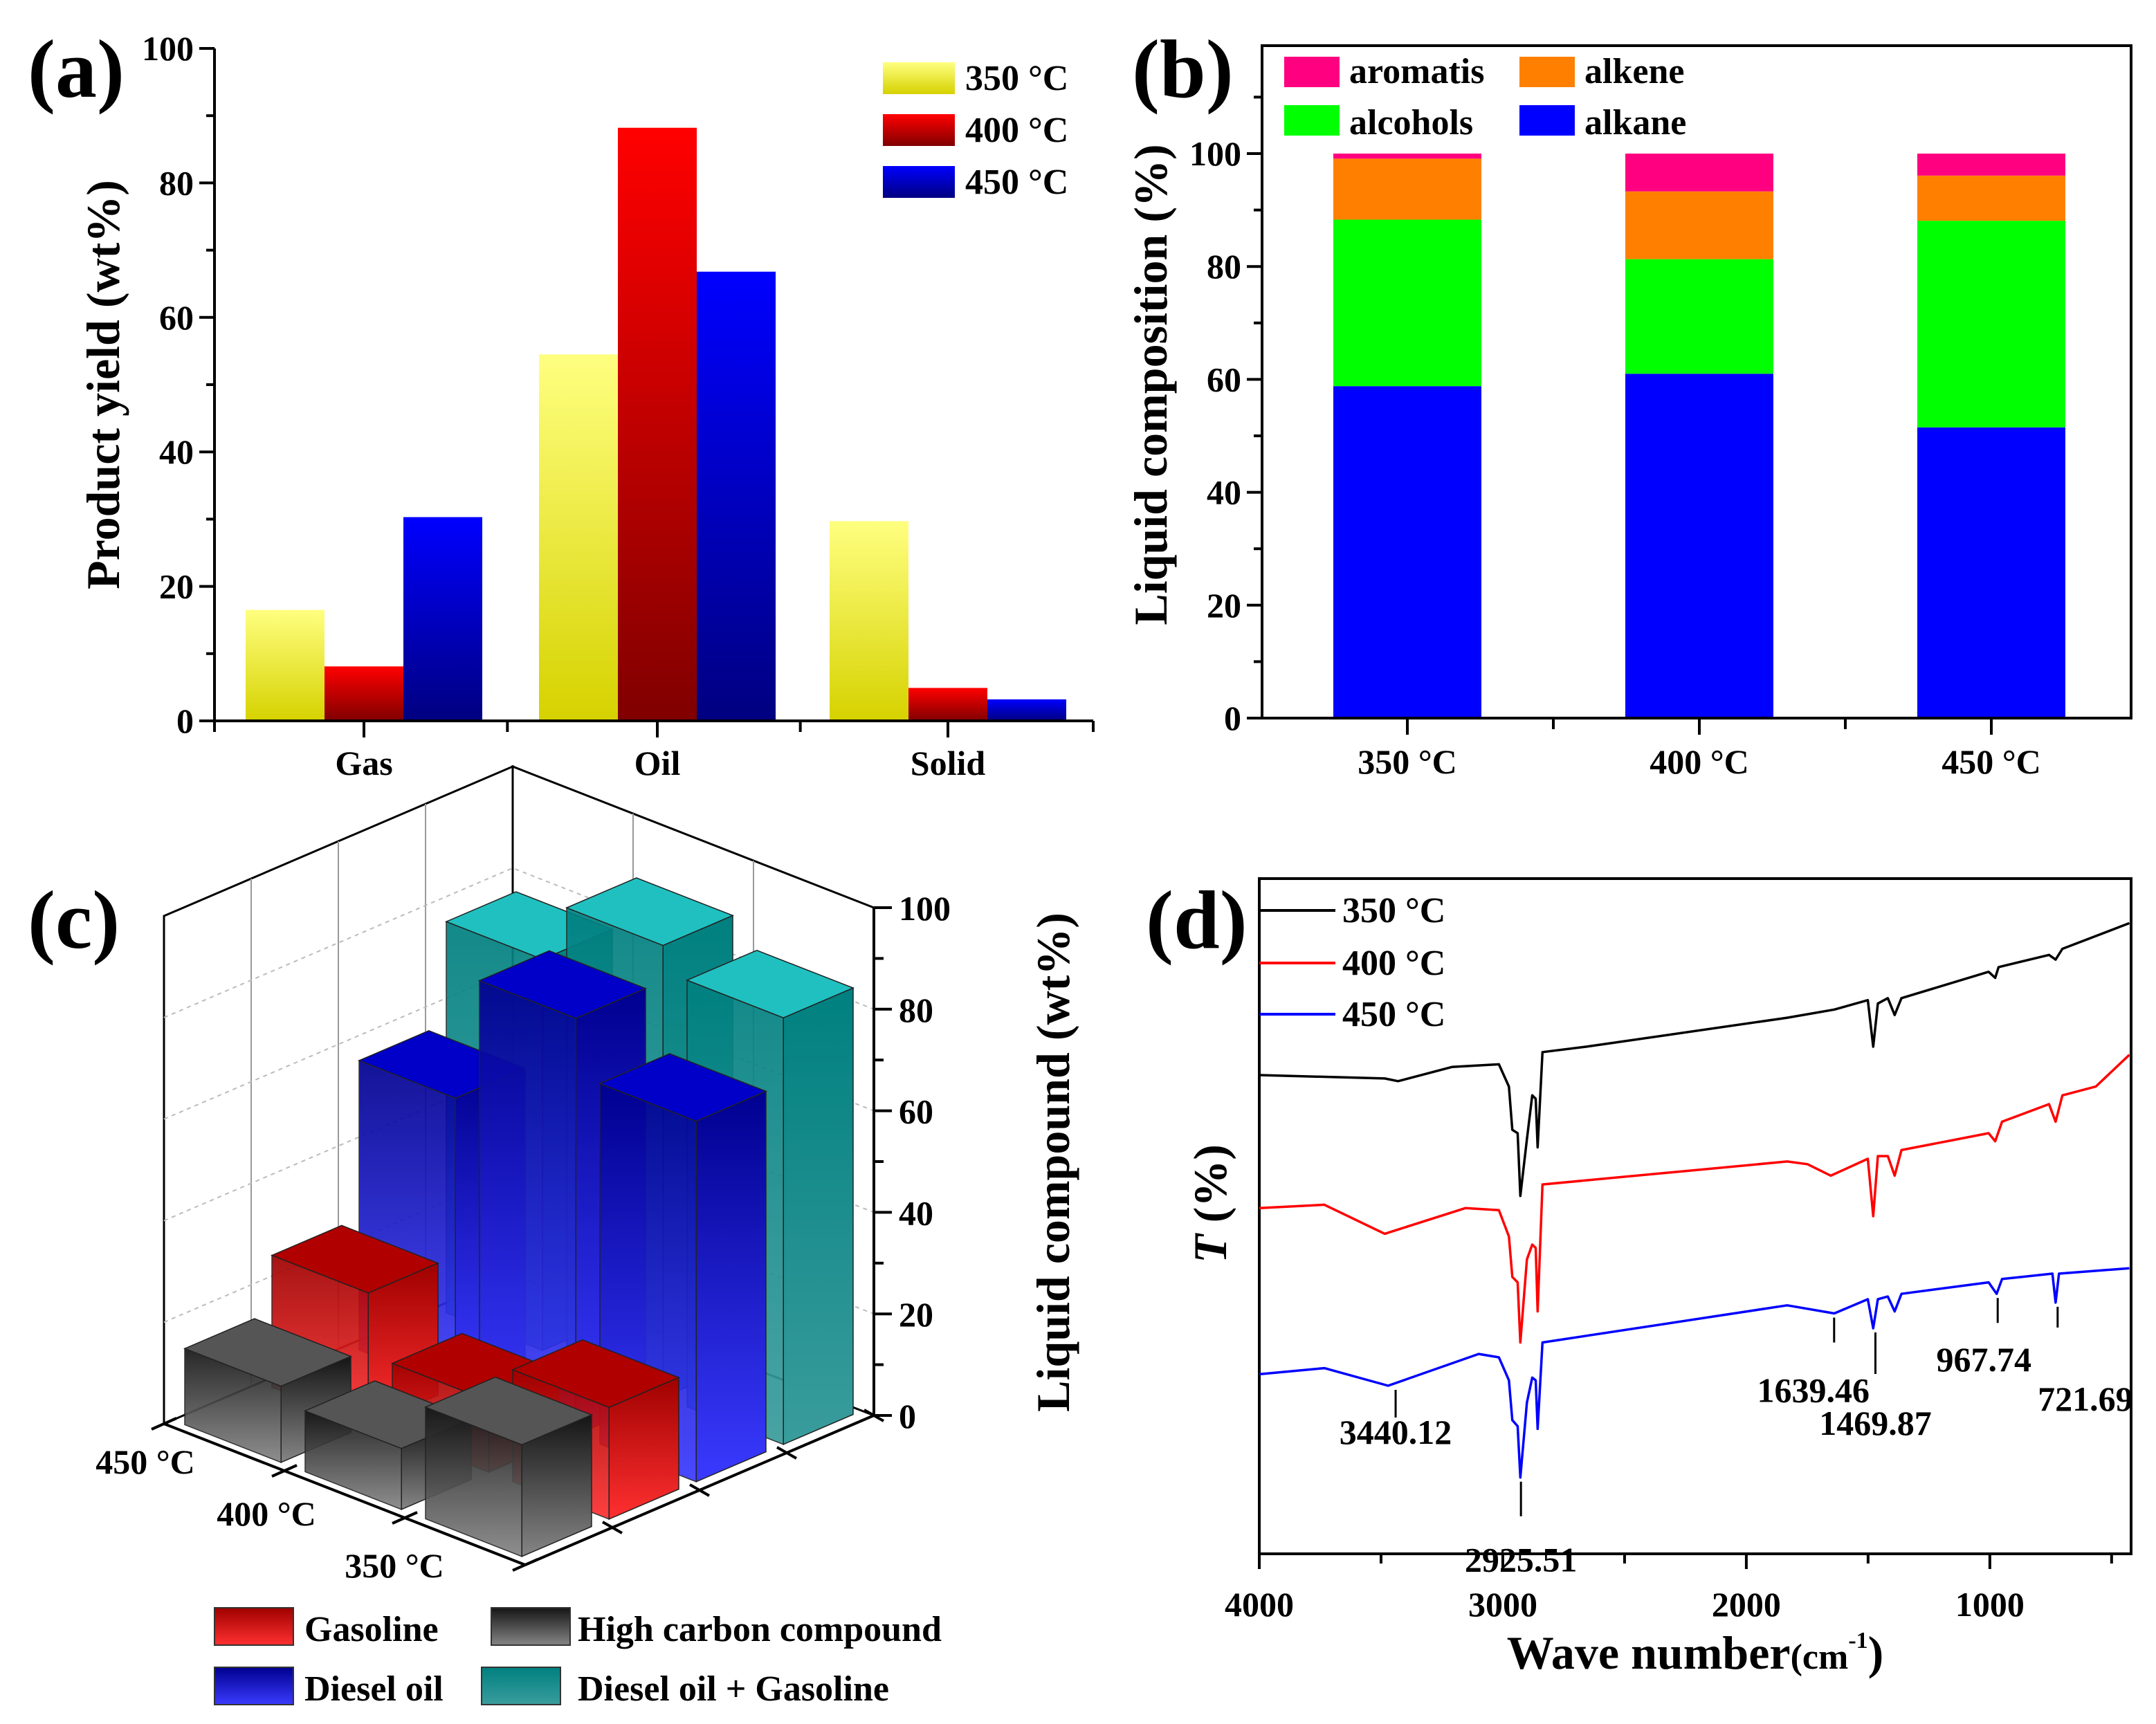 The height and width of the screenshot is (1724, 2156). Describe the element at coordinates (103, 384) in the screenshot. I see `y-axis-title: Product yield (wt%)` at that location.